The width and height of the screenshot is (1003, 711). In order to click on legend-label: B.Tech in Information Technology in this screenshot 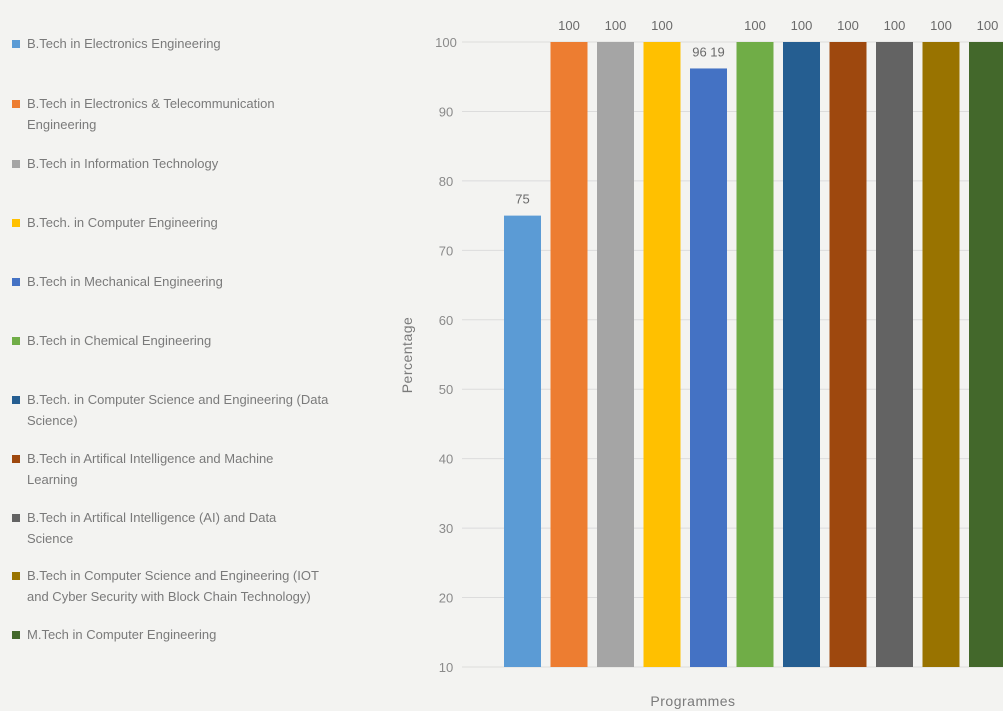, I will do `click(123, 163)`.